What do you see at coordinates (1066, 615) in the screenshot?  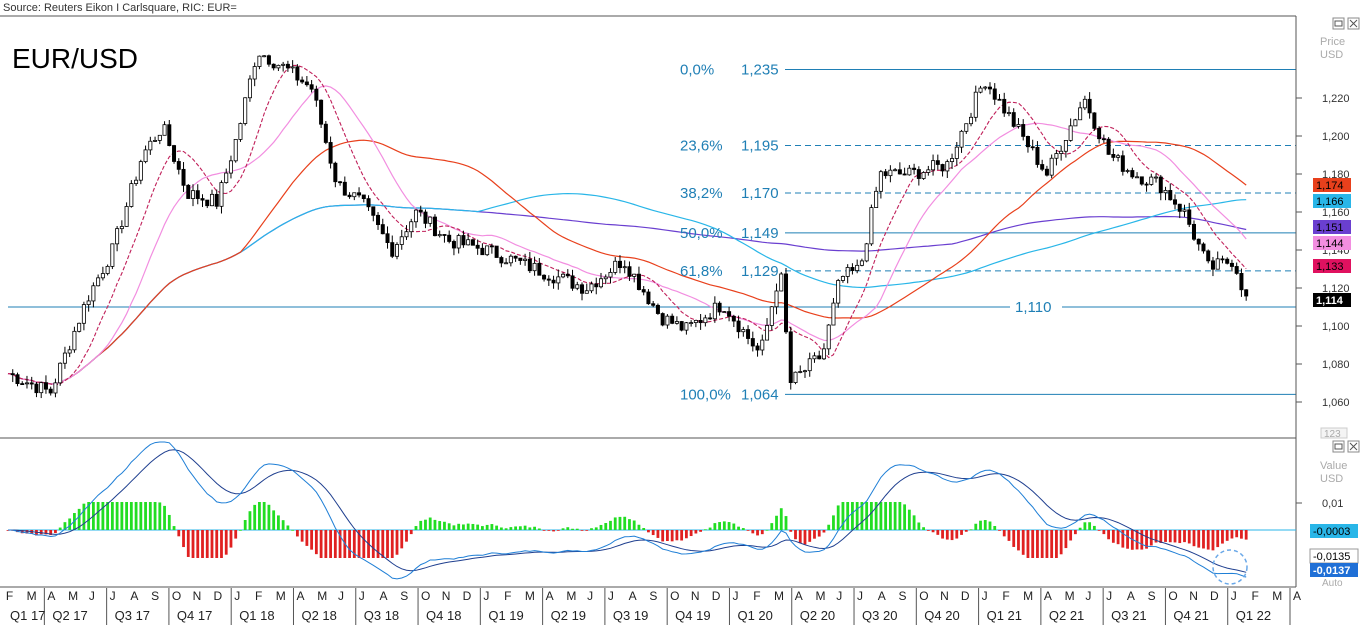 I see `x-quarter-label: Q2 21` at bounding box center [1066, 615].